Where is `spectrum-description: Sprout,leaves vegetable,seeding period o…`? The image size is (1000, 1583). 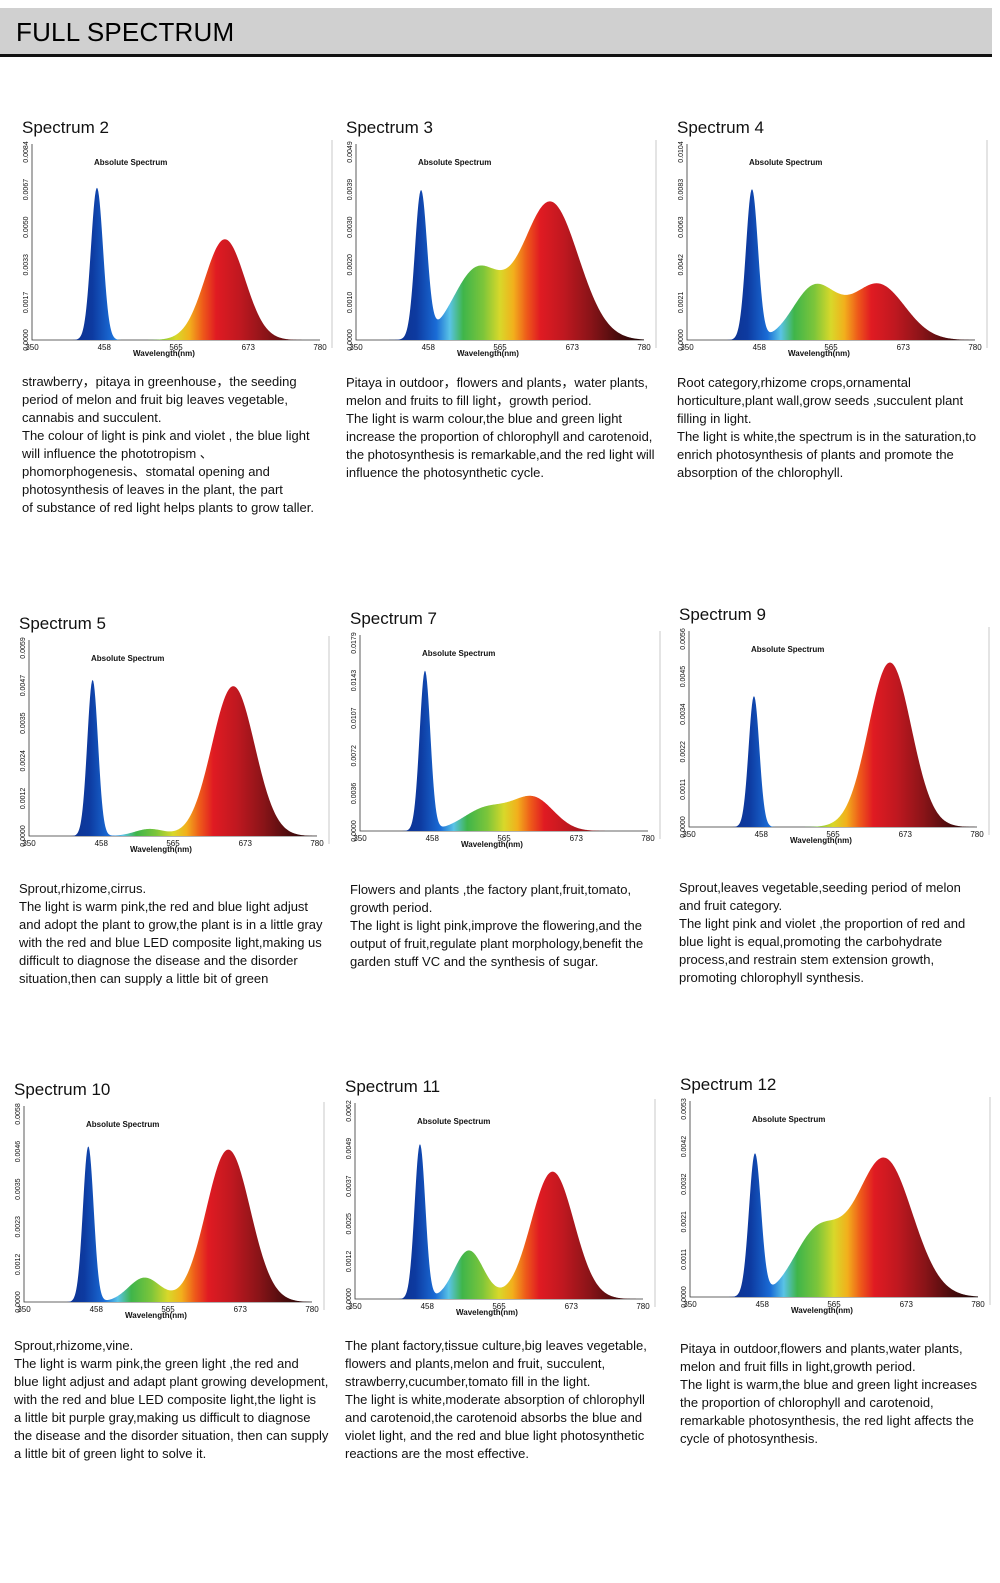 spectrum-description: Sprout,leaves vegetable,seeding period o… is located at coordinates (839, 933).